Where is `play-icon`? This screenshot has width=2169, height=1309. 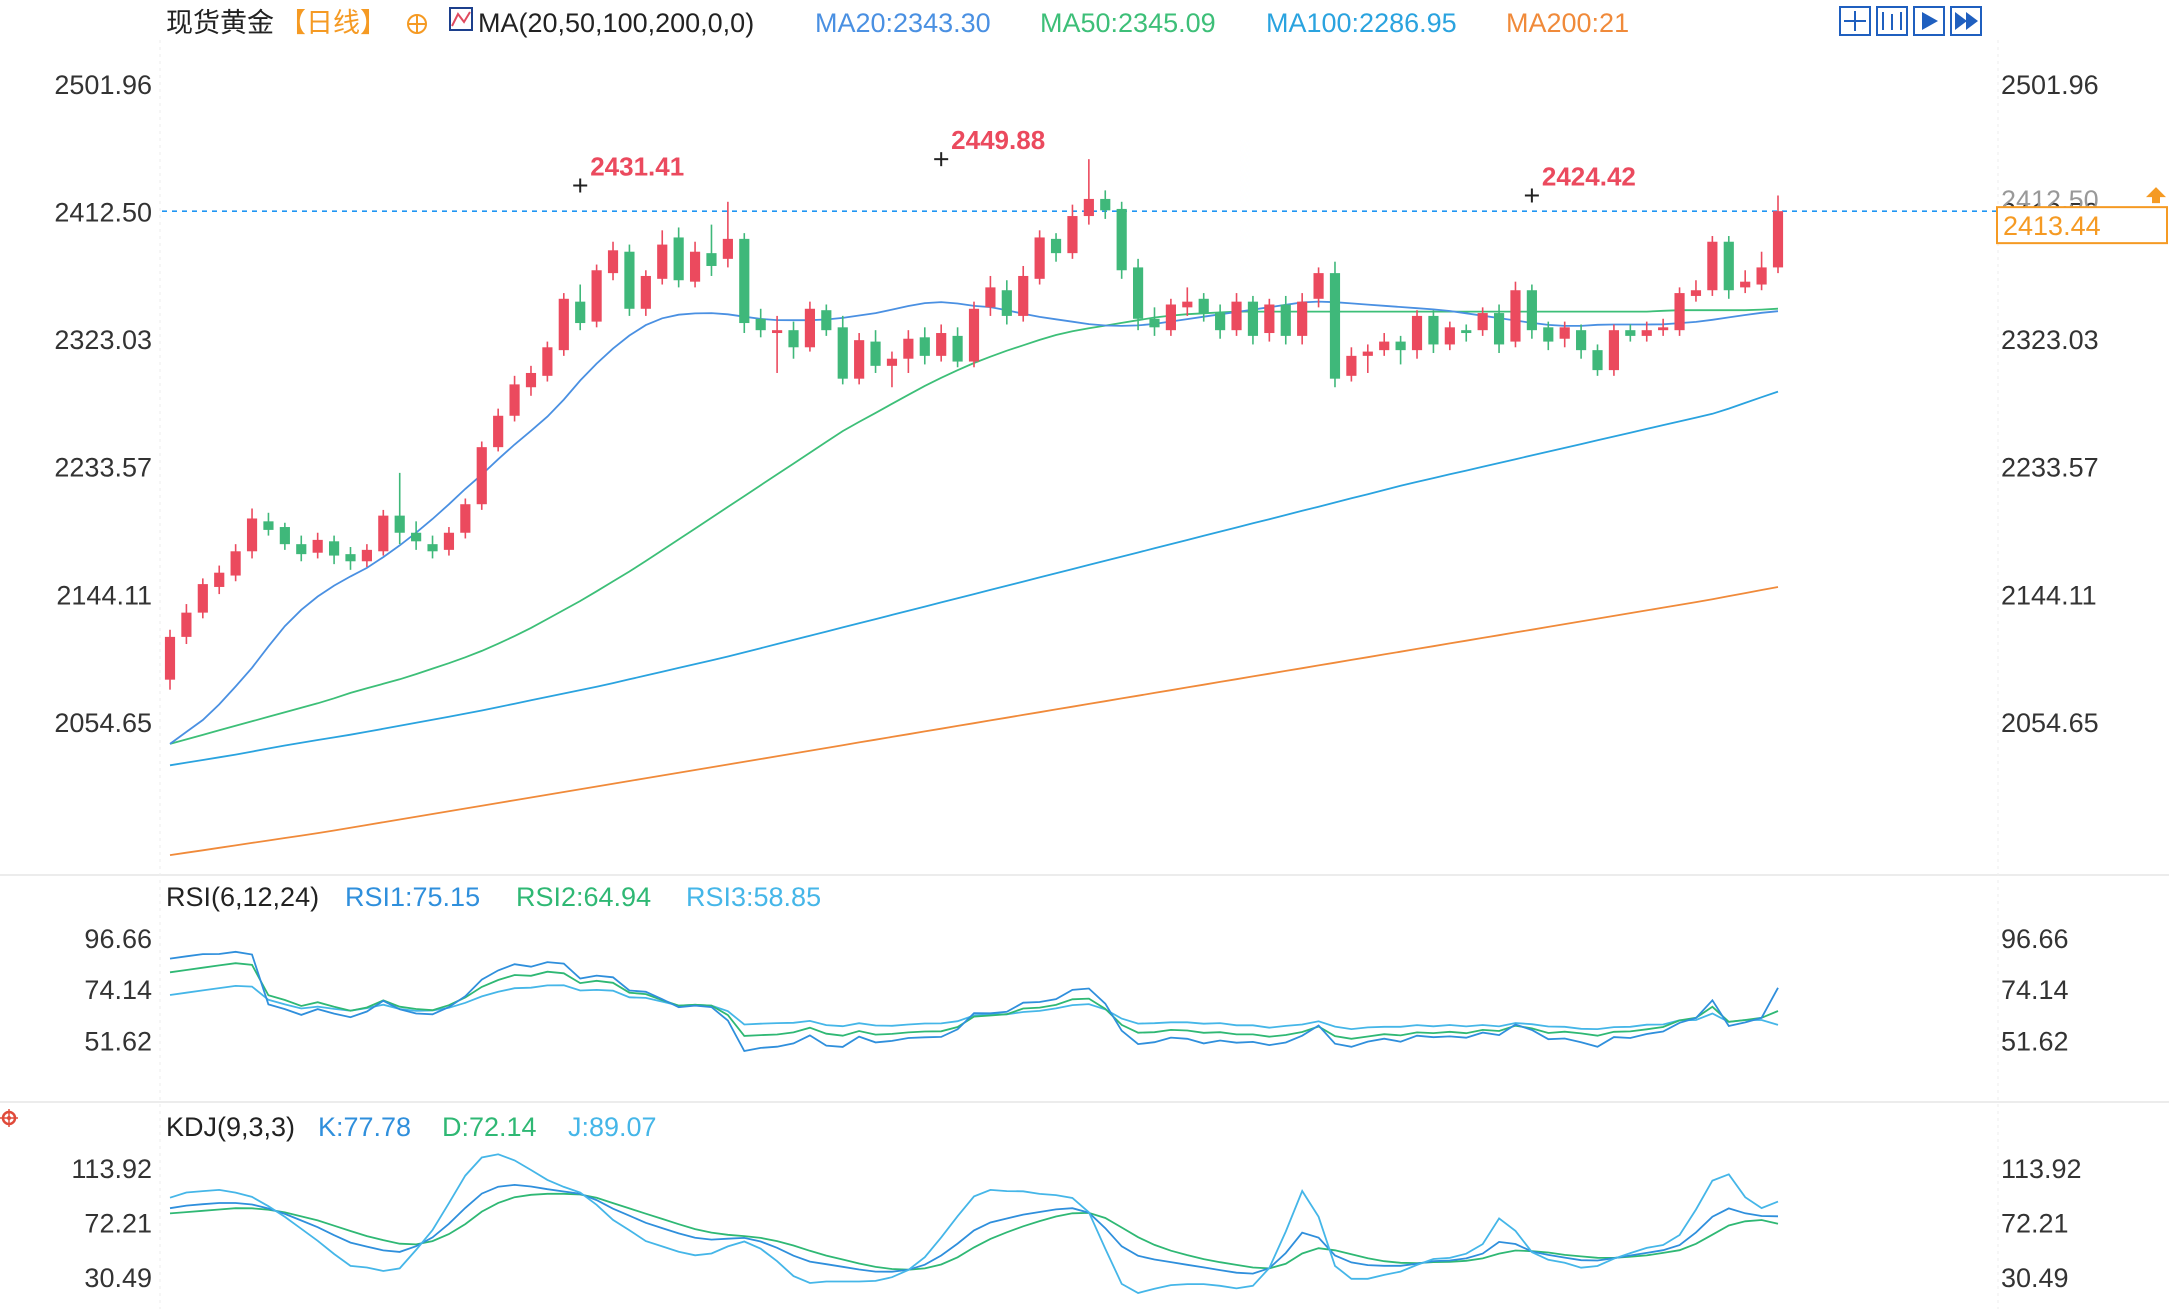 play-icon is located at coordinates (1929, 21).